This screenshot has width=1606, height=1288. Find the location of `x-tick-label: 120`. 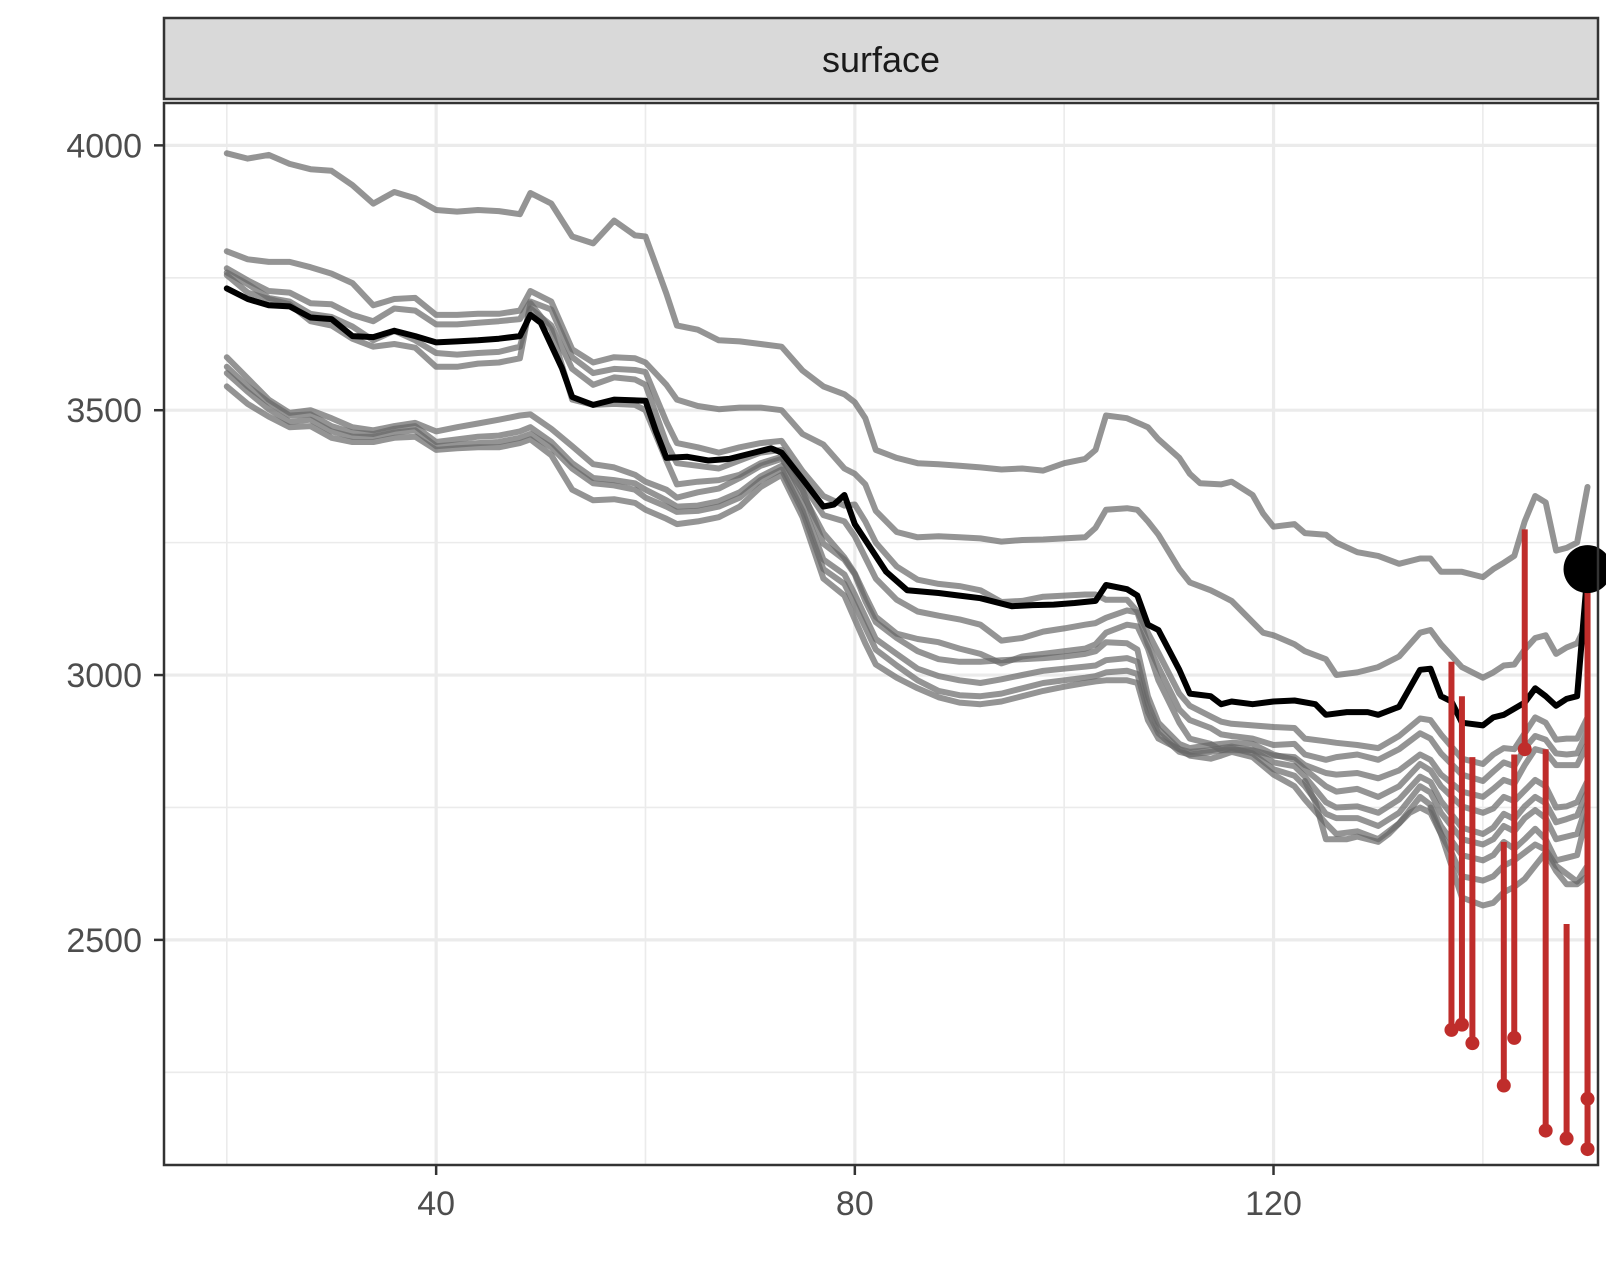

x-tick-label: 120 is located at coordinates (1273, 1204).